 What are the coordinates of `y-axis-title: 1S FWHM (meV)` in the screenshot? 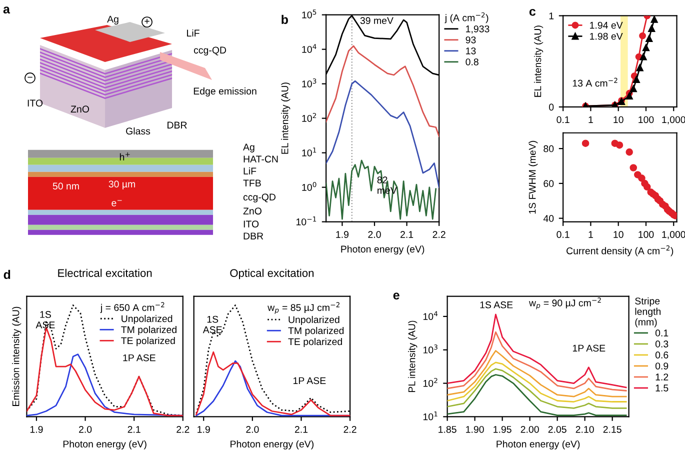 It's located at (533, 177).